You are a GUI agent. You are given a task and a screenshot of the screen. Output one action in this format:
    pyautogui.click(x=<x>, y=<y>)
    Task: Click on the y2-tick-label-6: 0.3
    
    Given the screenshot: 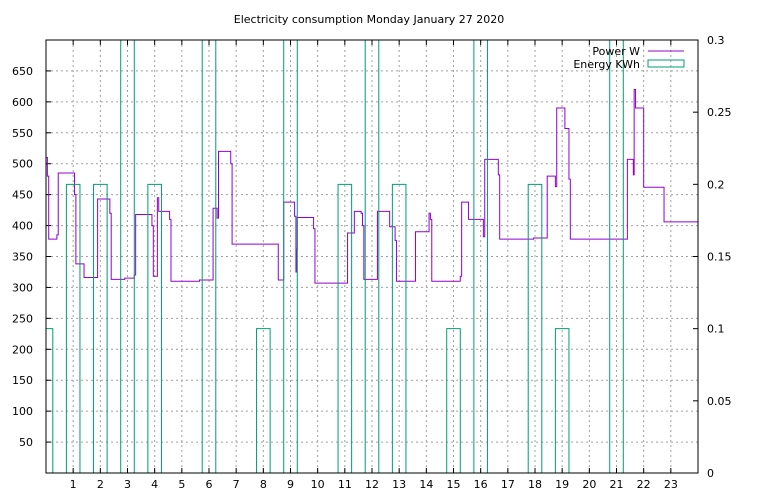 What is the action you would take?
    pyautogui.click(x=716, y=40)
    